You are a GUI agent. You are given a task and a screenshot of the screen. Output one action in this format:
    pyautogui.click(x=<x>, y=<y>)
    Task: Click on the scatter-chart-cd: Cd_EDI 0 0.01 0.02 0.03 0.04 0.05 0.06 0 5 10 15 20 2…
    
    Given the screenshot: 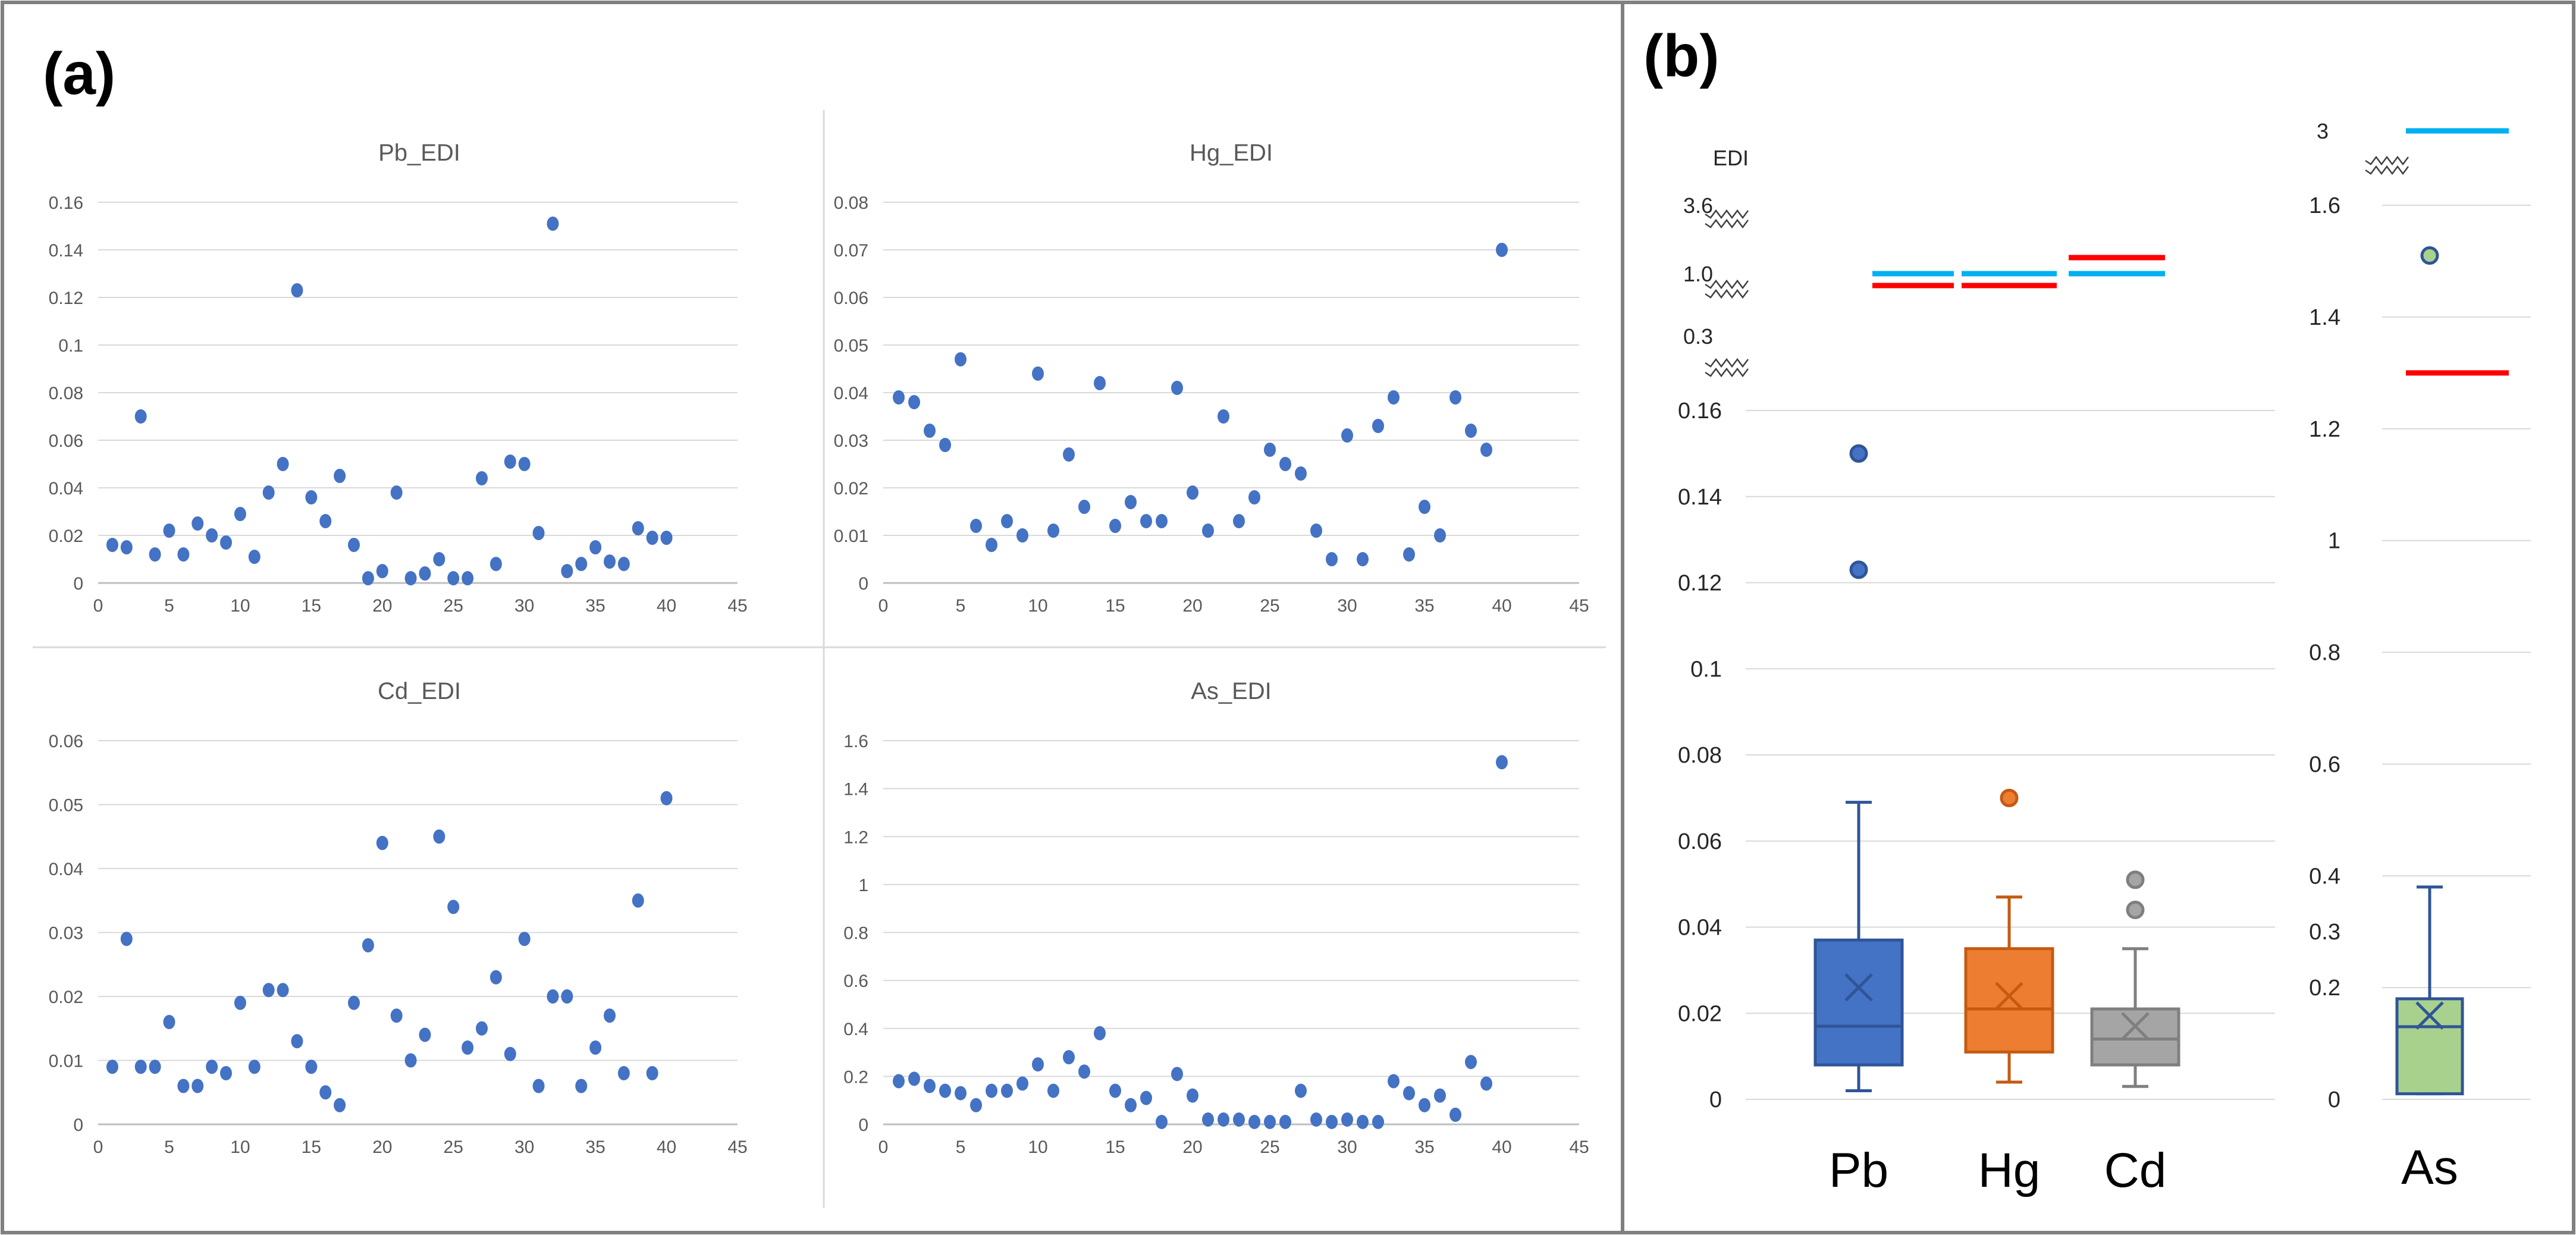 What is the action you would take?
    pyautogui.click(x=398, y=918)
    